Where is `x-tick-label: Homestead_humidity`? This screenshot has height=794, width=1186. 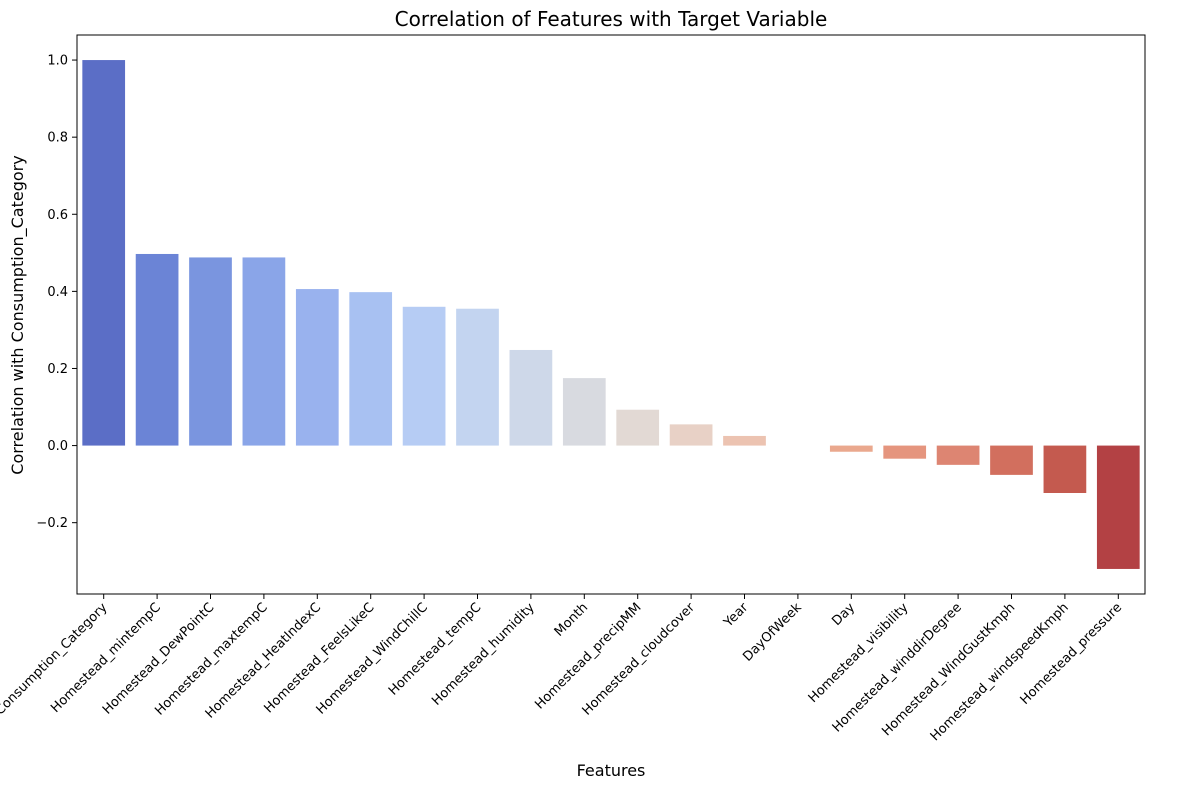 x-tick-label: Homestead_humidity is located at coordinates (483, 654).